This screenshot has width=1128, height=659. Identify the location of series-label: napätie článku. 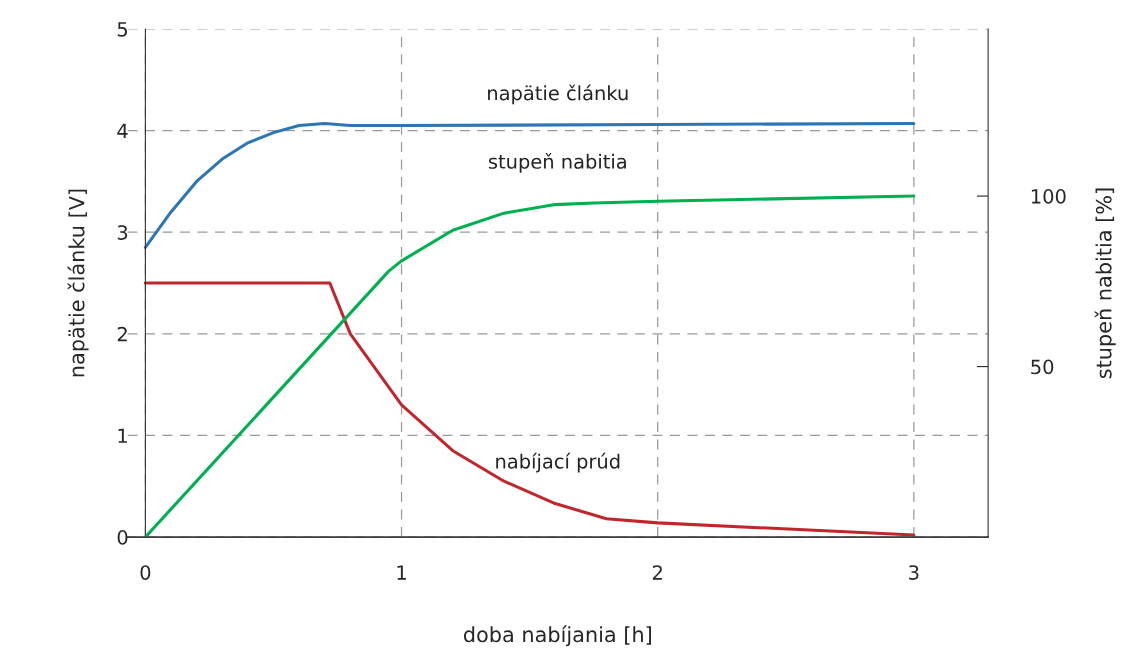
(558, 94).